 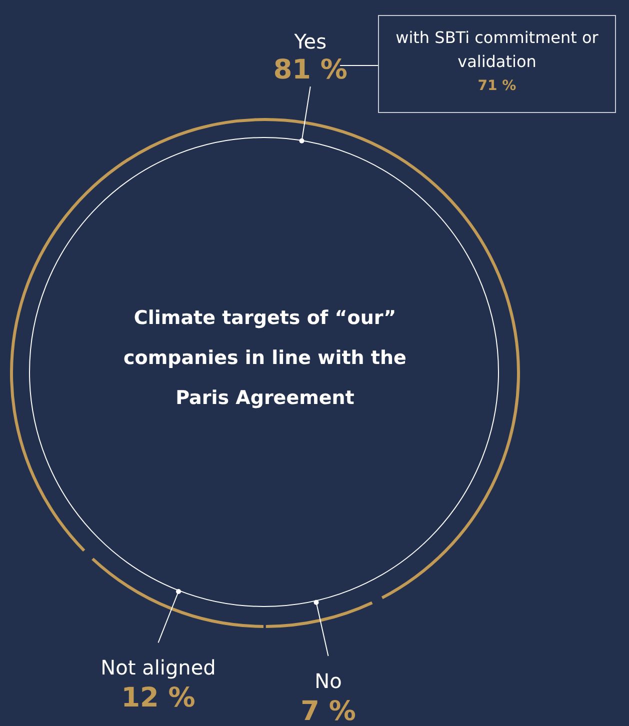 What do you see at coordinates (158, 698) in the screenshot?
I see `data-label: 12 %` at bounding box center [158, 698].